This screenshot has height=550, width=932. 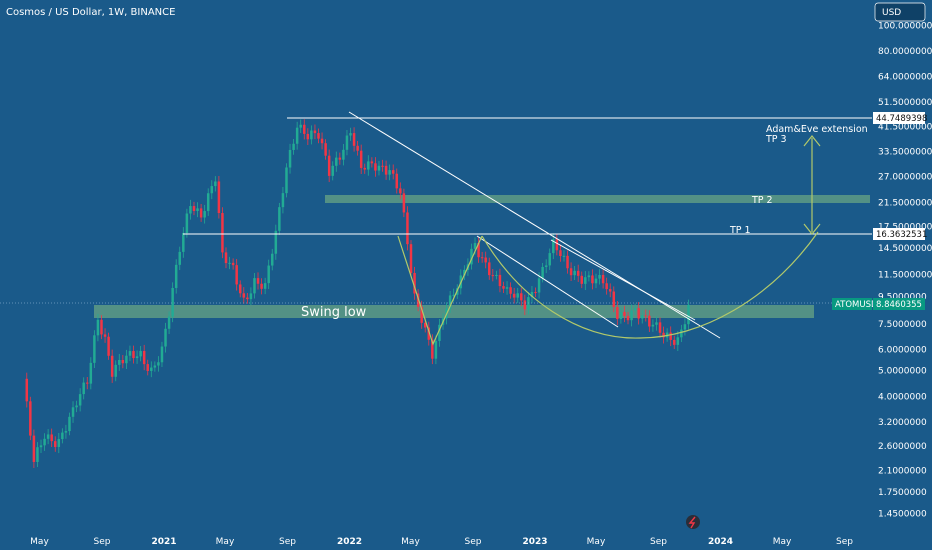 What do you see at coordinates (597, 199) in the screenshot?
I see `tp2-zone` at bounding box center [597, 199].